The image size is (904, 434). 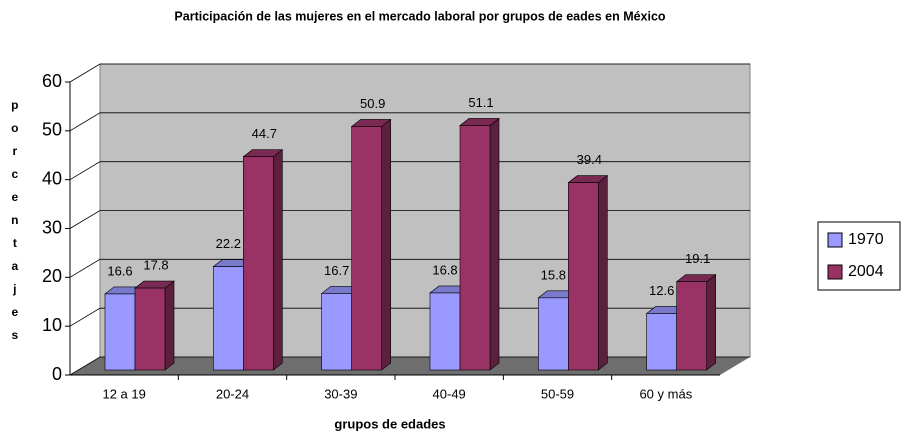 What do you see at coordinates (866, 271) in the screenshot?
I see `legend-label: 2004` at bounding box center [866, 271].